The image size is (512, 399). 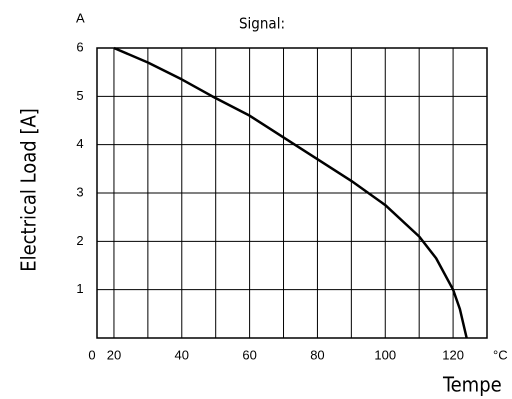 I want to click on y-tick-label: 2, so click(x=79, y=240).